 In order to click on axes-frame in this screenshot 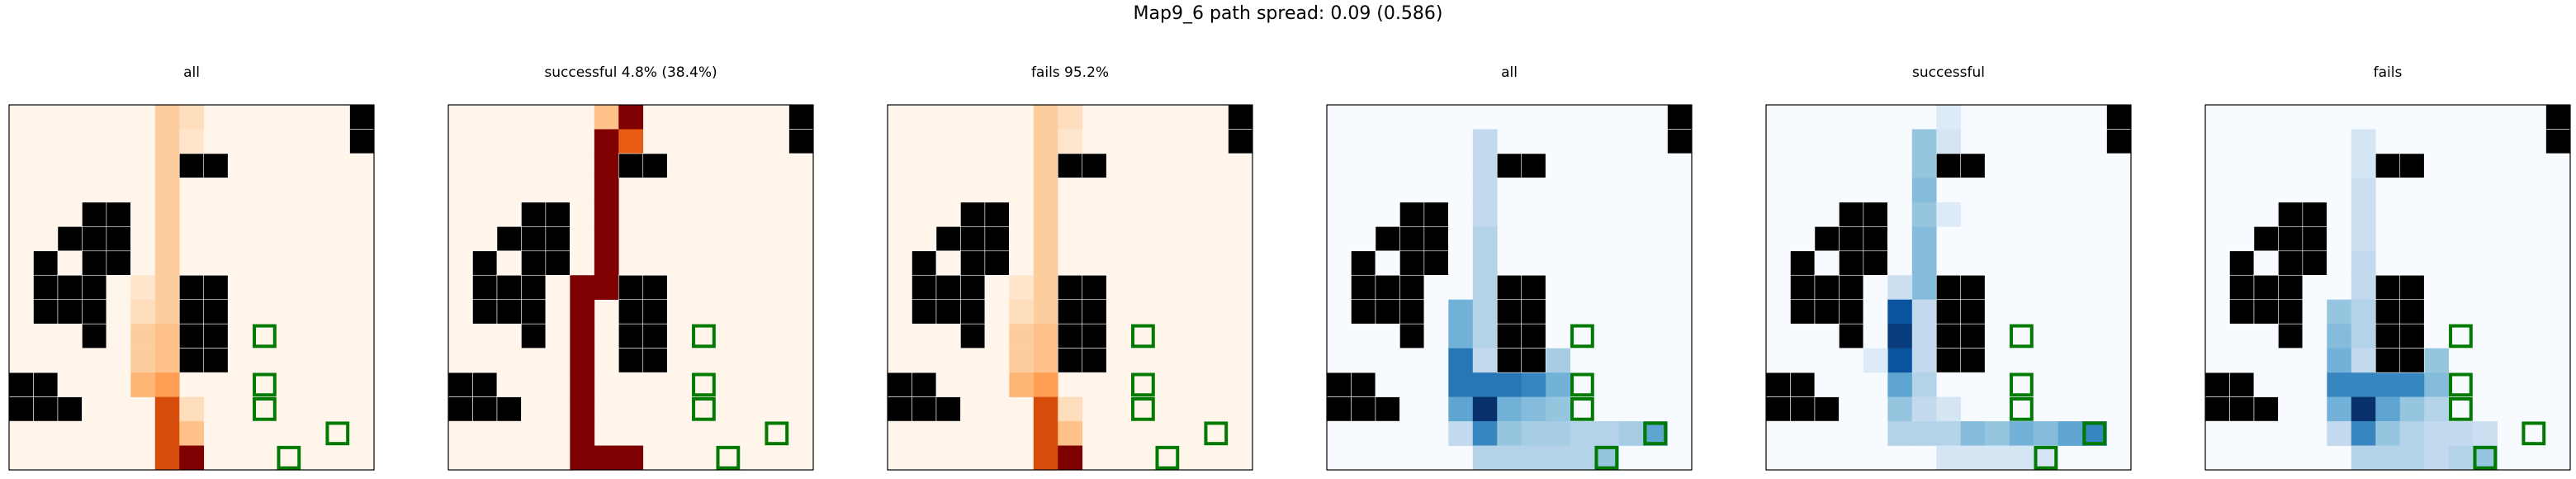, I will do `click(2387, 288)`.